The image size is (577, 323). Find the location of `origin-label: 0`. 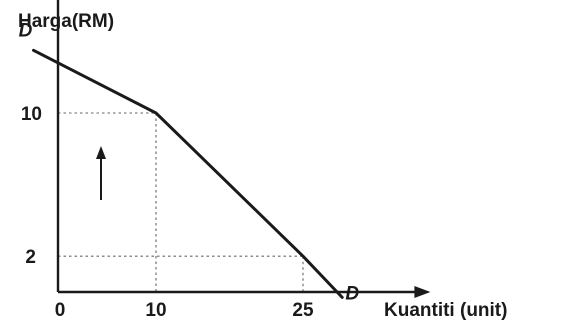

origin-label: 0 is located at coordinates (60, 310).